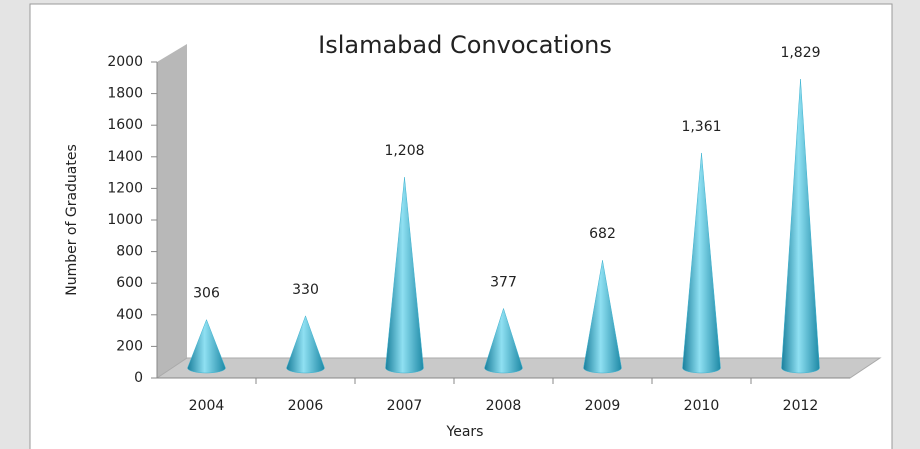  Describe the element at coordinates (138, 378) in the screenshot. I see `y-tick-label: 0` at that location.